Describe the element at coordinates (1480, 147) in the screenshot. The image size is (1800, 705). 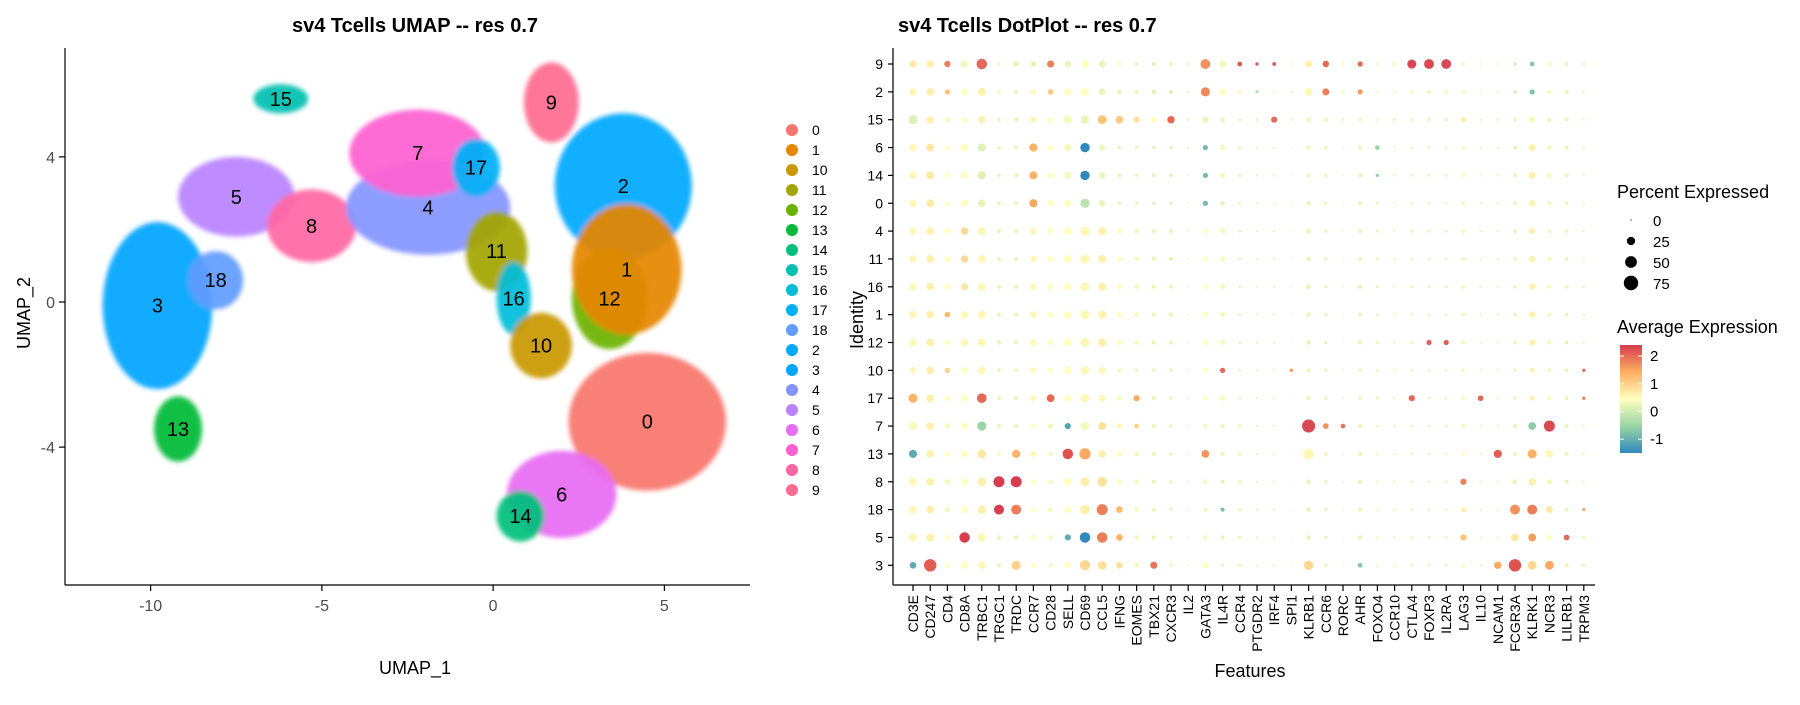
I see `dot-6-IL10` at that location.